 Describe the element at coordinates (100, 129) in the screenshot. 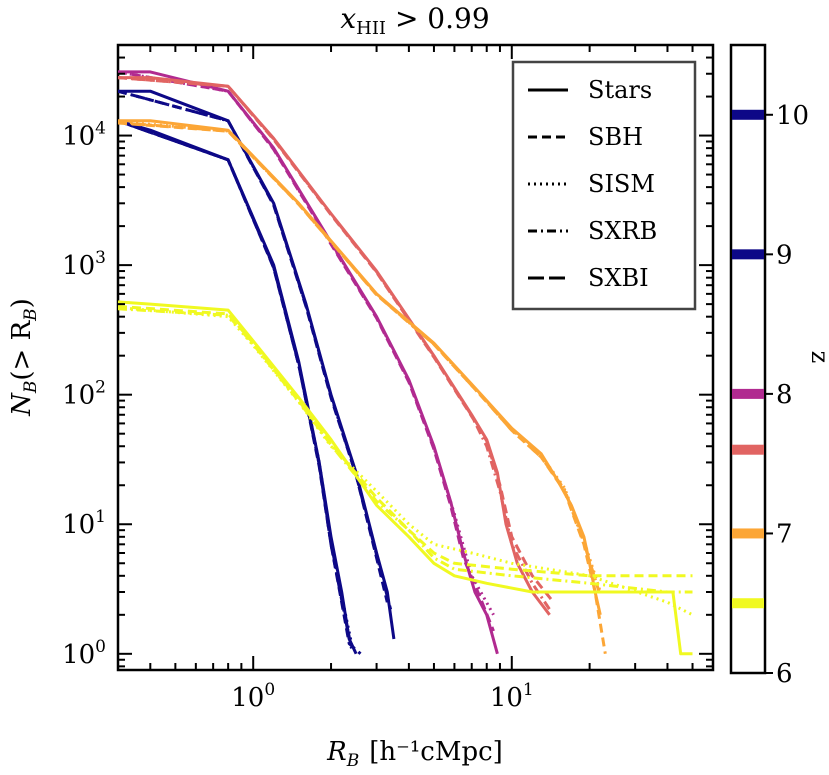

I see `y-tick-label-exp: 4` at that location.